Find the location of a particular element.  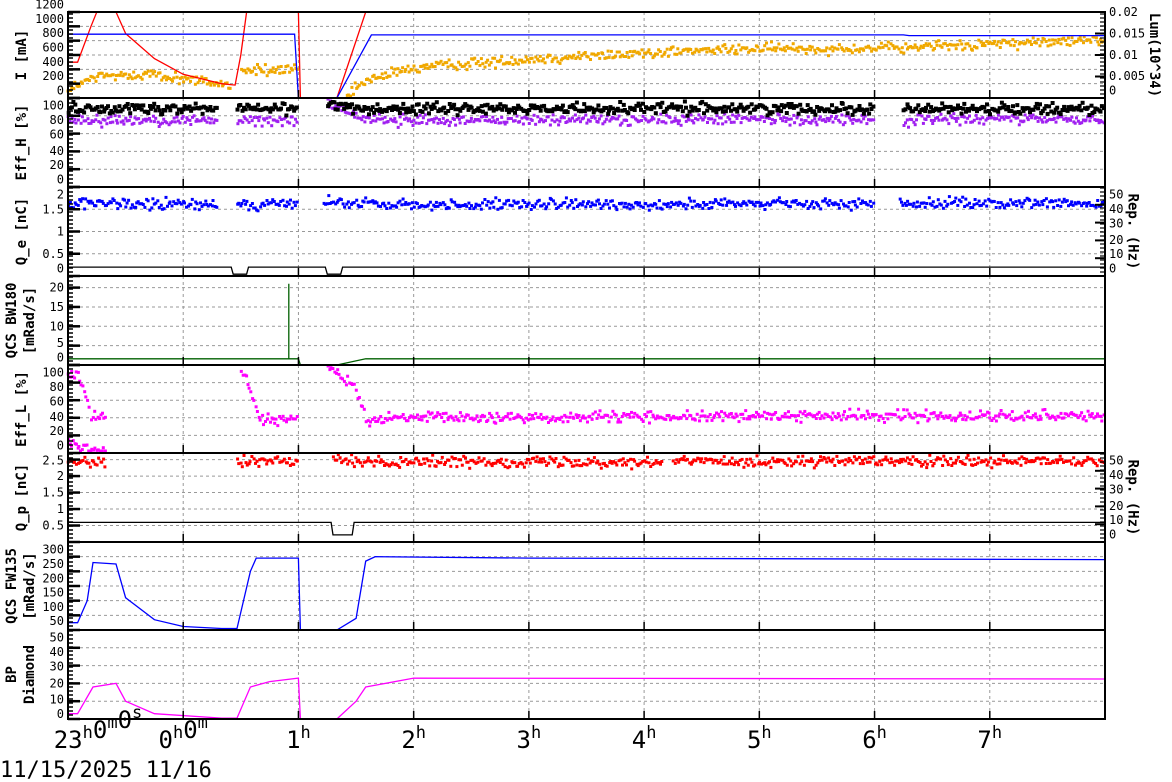

y-tick-label: 200 is located at coordinates (53, 578).